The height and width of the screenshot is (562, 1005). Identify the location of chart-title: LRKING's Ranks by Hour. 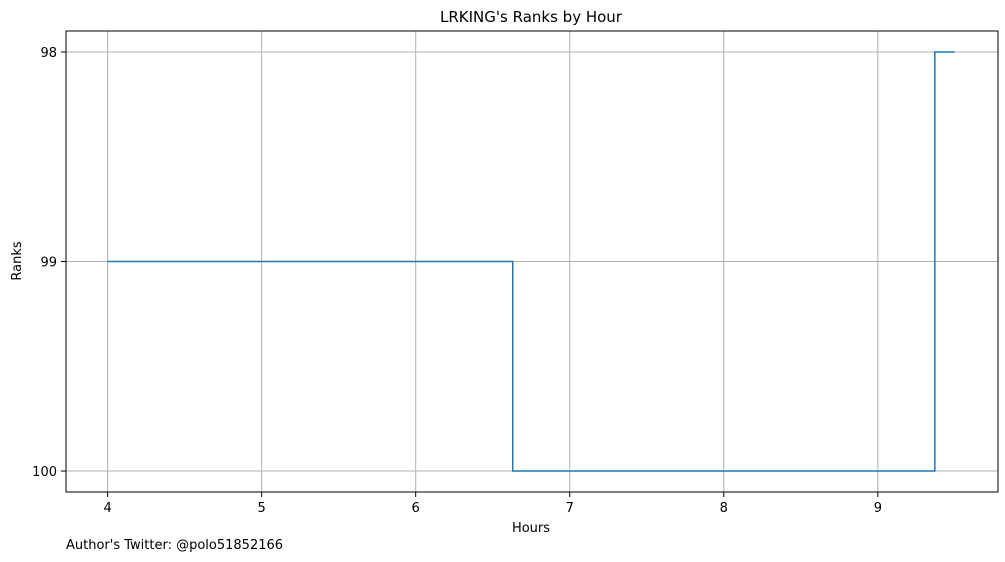
(531, 17).